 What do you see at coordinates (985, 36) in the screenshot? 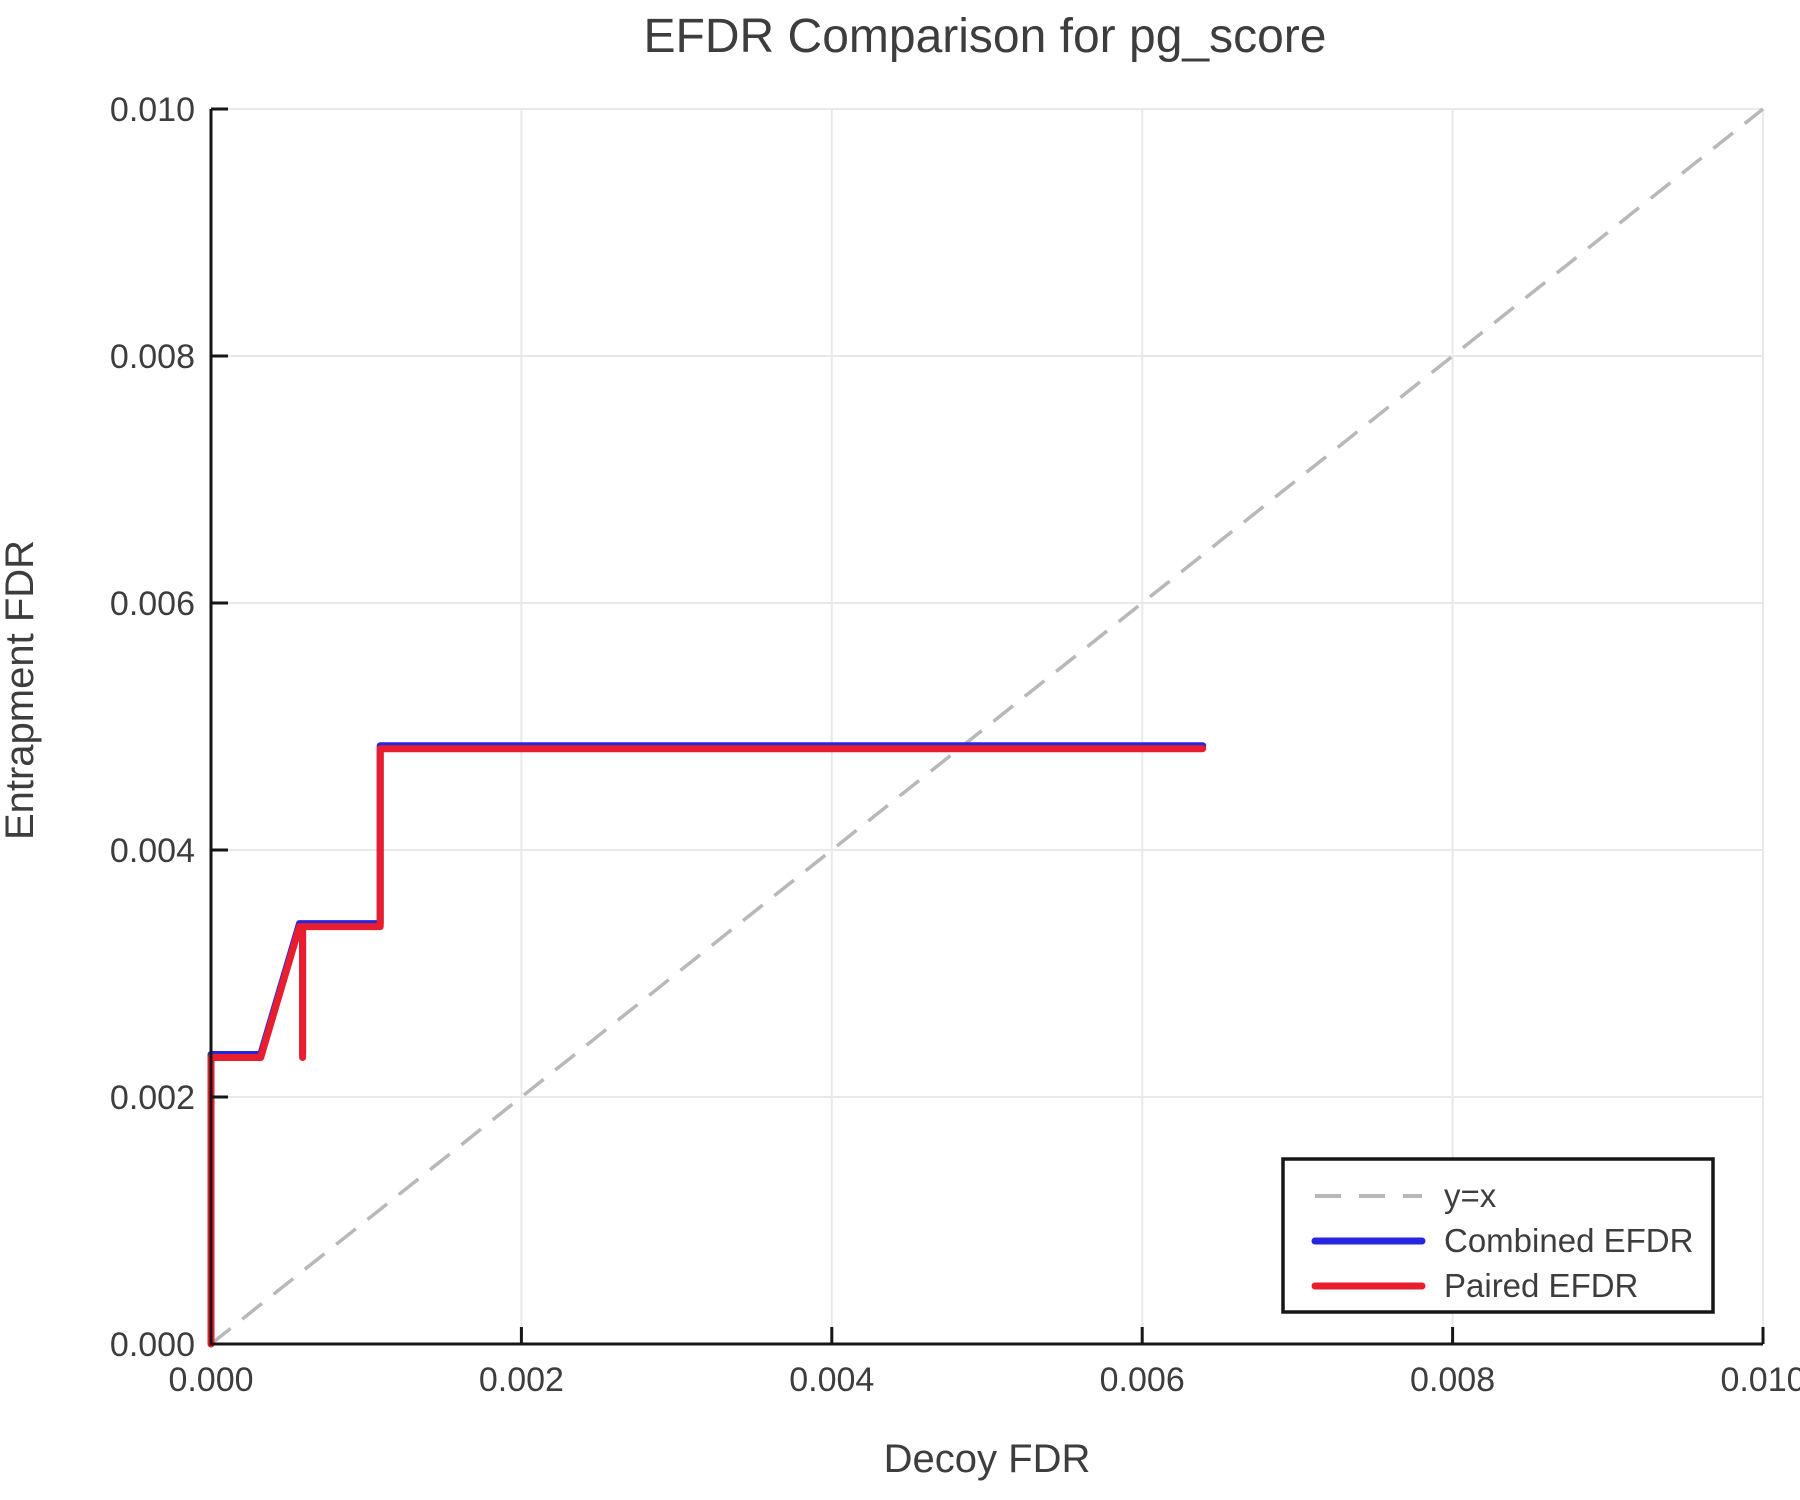
I see `chart-title: EFDR Comparison for pg_score` at bounding box center [985, 36].